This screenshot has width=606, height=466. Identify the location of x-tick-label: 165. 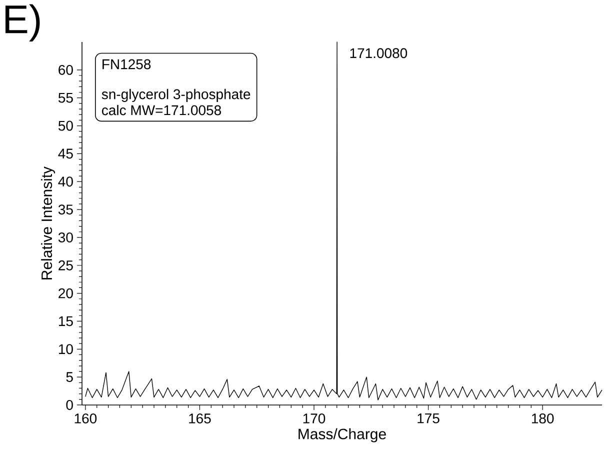
(200, 419).